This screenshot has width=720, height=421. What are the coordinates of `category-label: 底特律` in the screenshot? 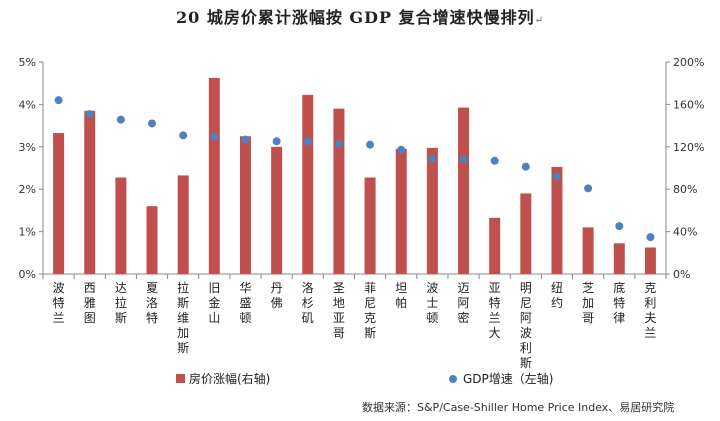 It's located at (619, 302).